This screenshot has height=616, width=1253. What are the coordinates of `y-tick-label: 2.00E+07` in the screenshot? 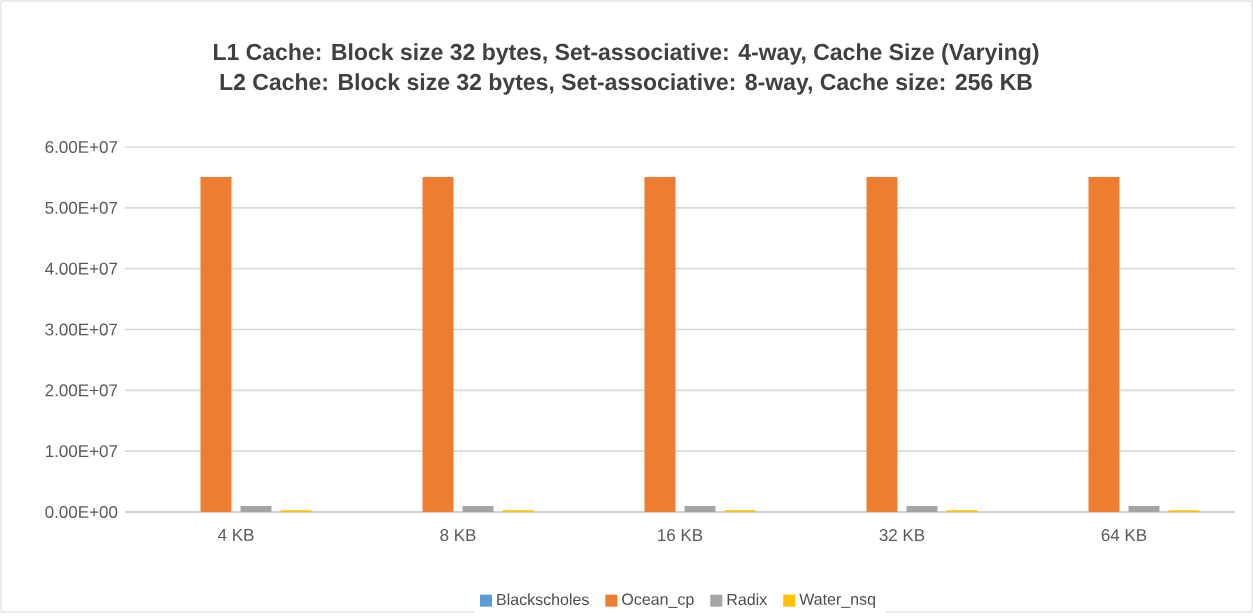 It's located at (81, 390).